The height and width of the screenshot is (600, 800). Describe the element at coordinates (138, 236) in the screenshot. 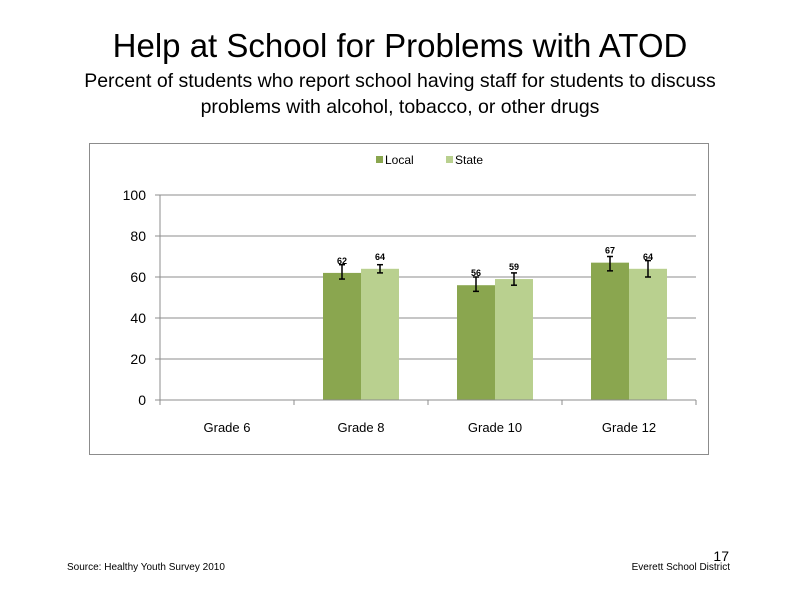

I see `y-tick-label: 80` at that location.